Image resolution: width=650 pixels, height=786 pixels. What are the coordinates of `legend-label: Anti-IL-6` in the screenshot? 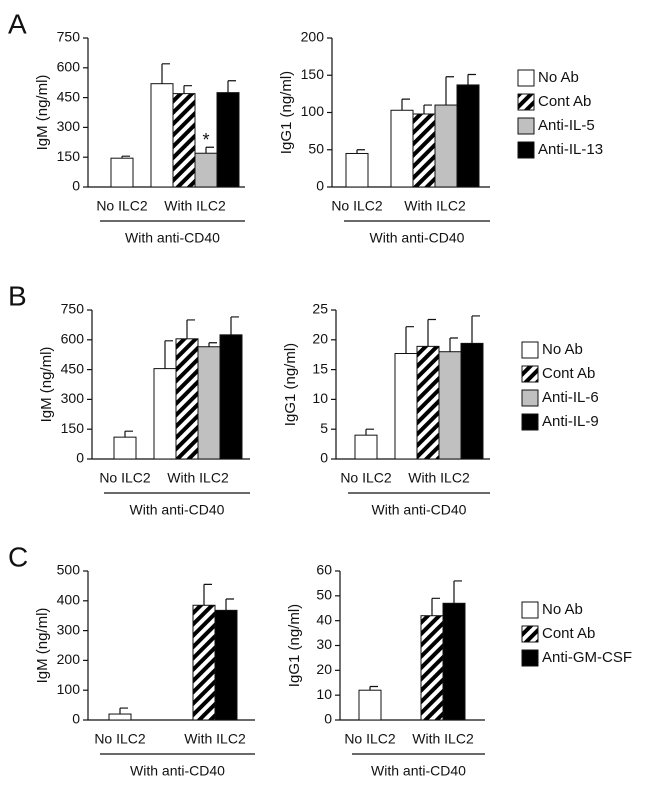 It's located at (570, 397).